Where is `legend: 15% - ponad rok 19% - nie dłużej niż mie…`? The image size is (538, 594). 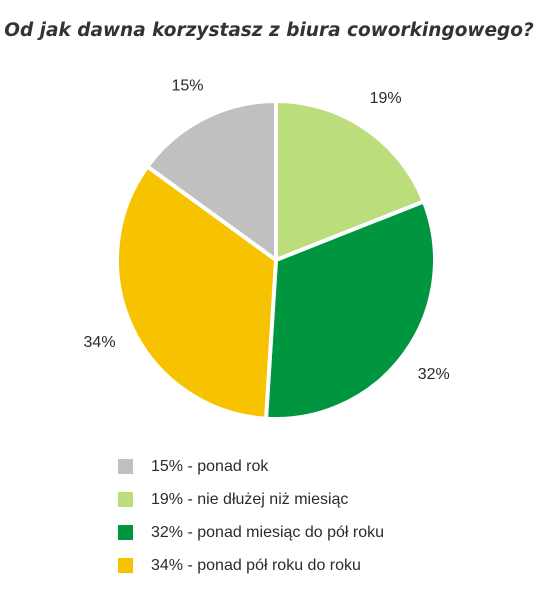 legend: 15% - ponad rok 19% - nie dłużej niż mie… is located at coordinates (251, 516).